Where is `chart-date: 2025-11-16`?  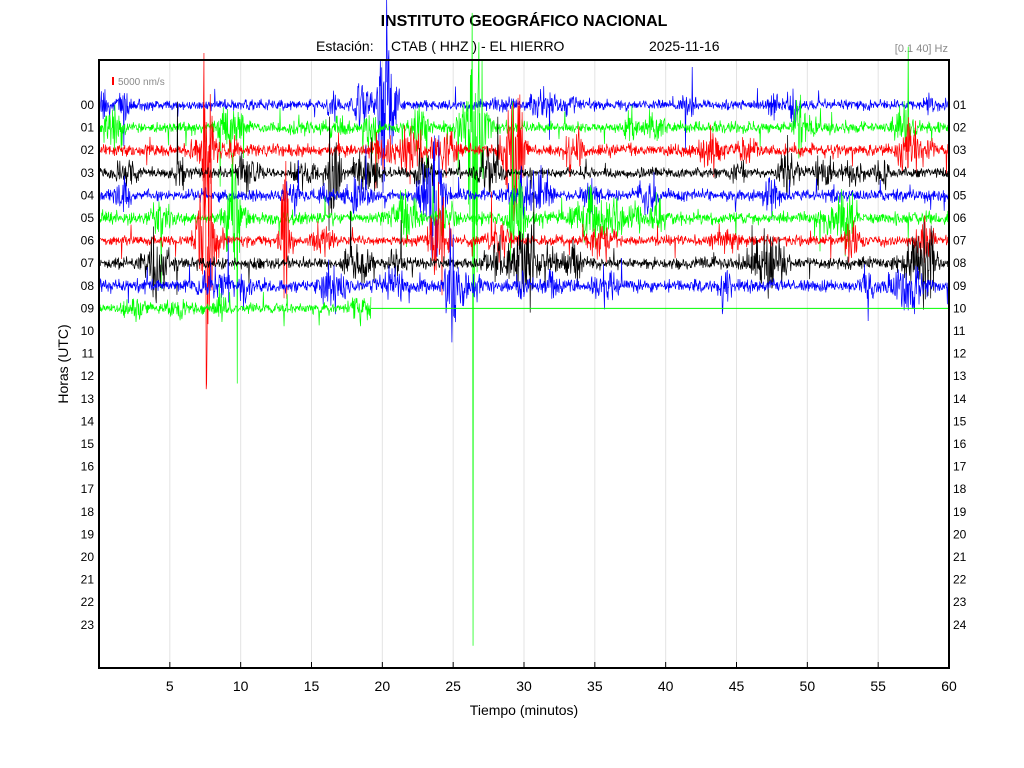
chart-date: 2025-11-16 is located at coordinates (684, 46).